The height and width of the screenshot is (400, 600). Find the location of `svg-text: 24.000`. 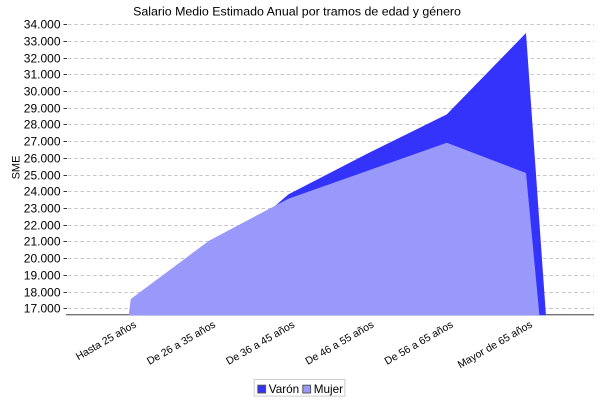

svg-text: 24.000 is located at coordinates (42, 192).